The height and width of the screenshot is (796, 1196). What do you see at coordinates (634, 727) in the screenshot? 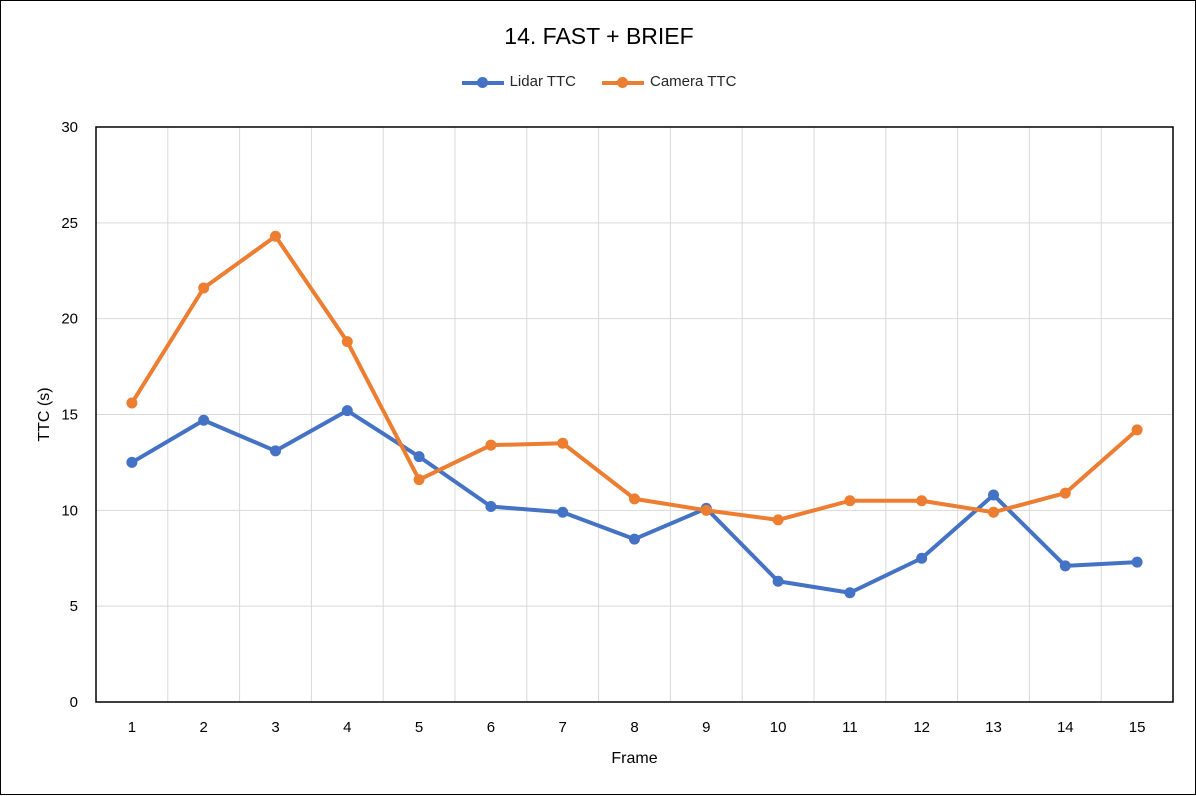
I see `x-tick-label: 8` at bounding box center [634, 727].